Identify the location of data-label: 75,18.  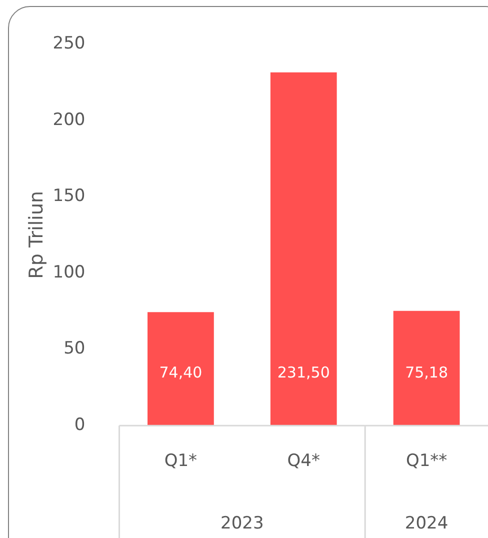
(426, 372).